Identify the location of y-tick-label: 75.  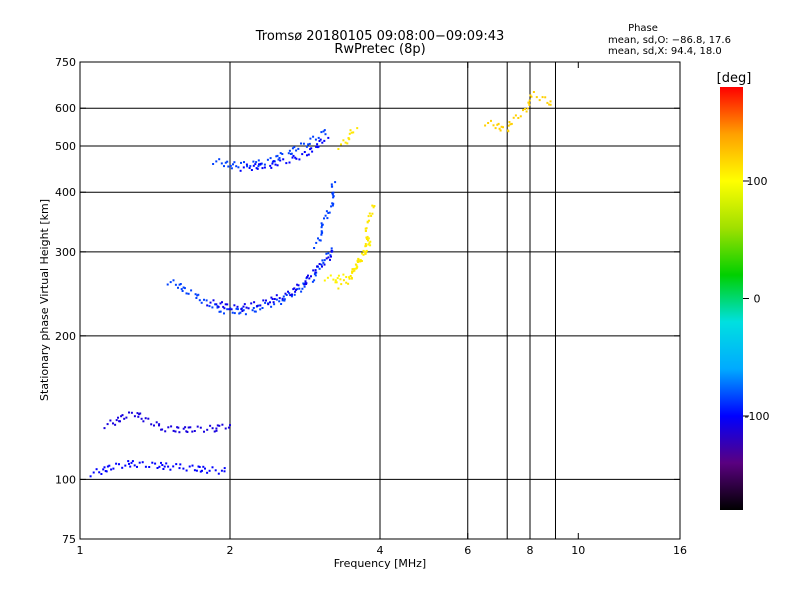
(69, 539).